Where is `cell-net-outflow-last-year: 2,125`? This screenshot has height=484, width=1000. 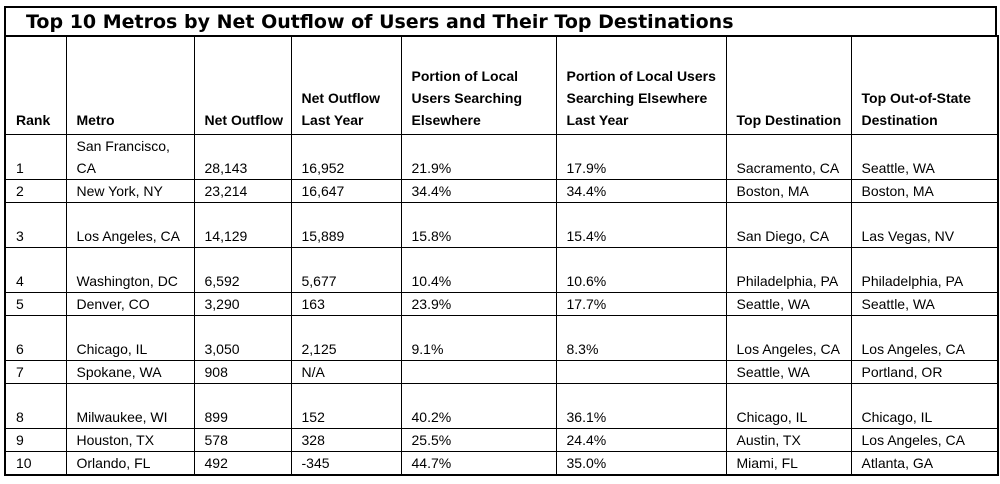 cell-net-outflow-last-year: 2,125 is located at coordinates (346, 338).